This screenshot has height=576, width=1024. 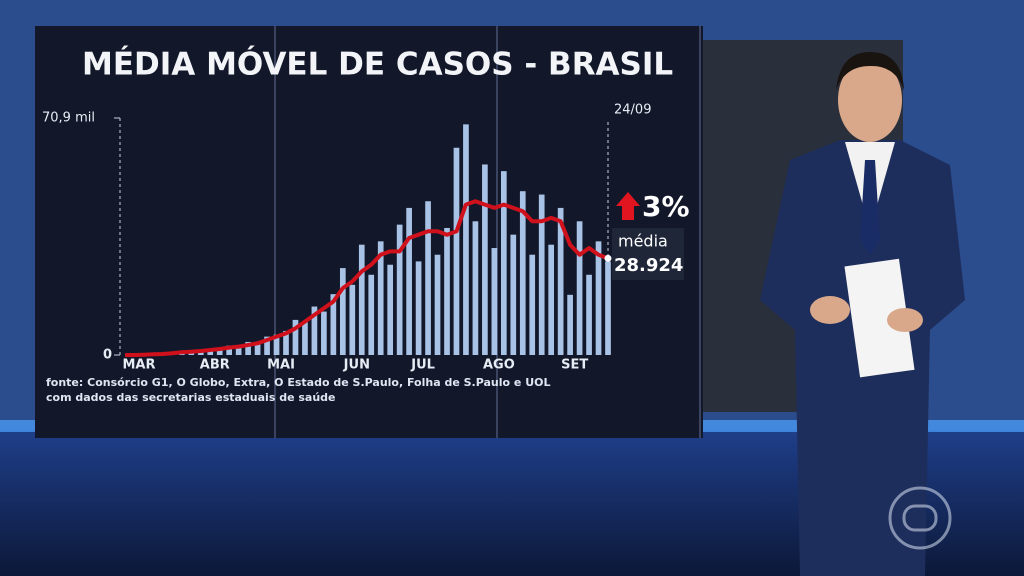 What do you see at coordinates (138, 365) in the screenshot?
I see `x-tick-label: MAR` at bounding box center [138, 365].